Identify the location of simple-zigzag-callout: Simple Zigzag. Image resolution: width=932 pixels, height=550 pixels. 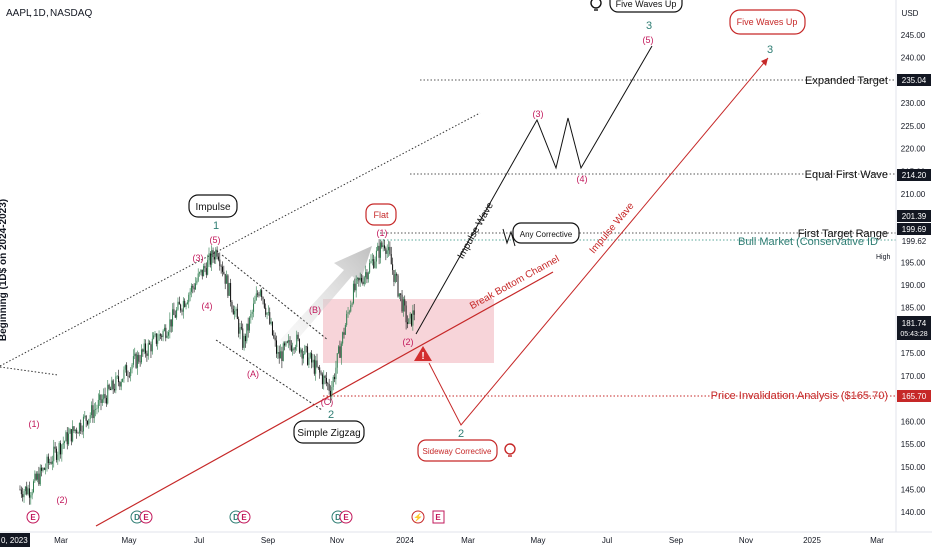
(329, 432).